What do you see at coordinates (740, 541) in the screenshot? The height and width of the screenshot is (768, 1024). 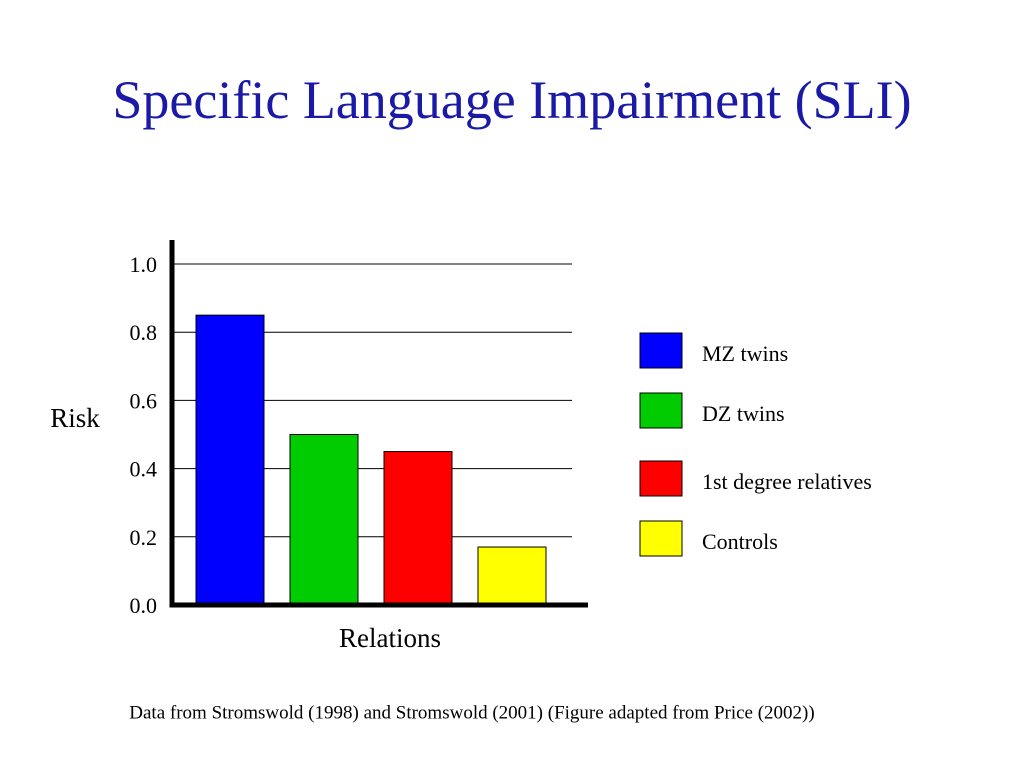 I see `legend-label: Controls` at bounding box center [740, 541].